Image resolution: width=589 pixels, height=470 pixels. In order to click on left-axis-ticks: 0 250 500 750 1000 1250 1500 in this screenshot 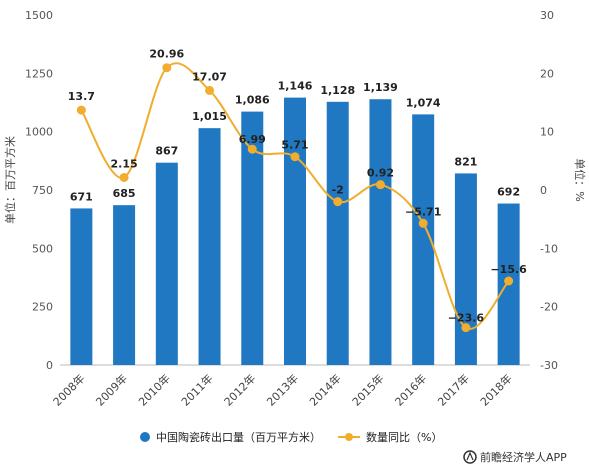, I will do `click(39, 190)`.